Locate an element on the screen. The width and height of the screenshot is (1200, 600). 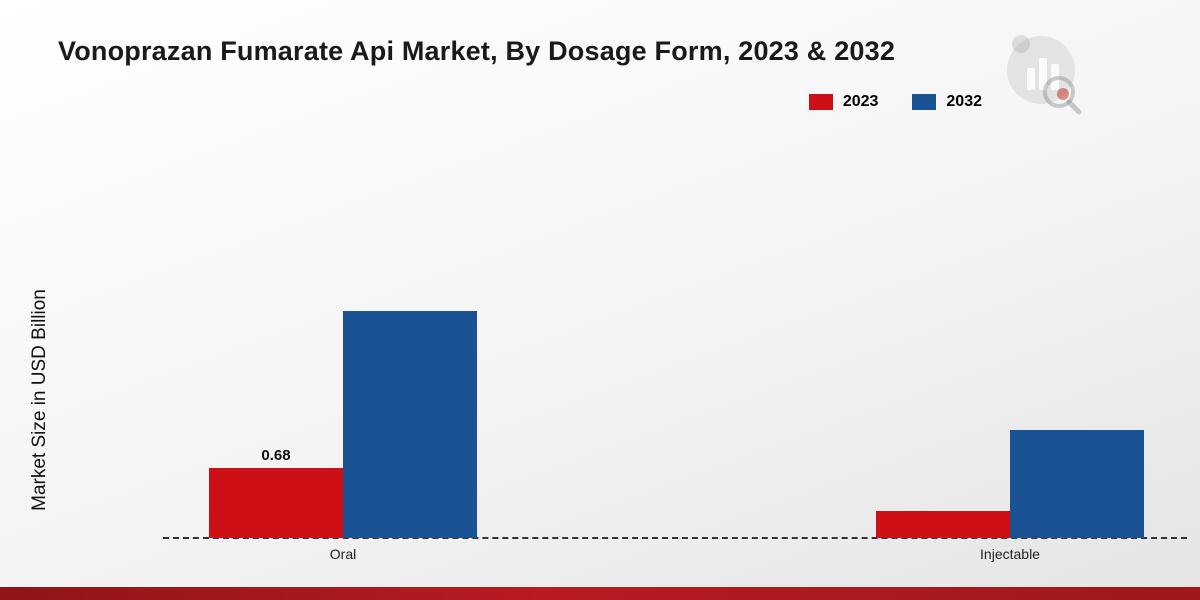
legend-label-2032: 2032 is located at coordinates (964, 101).